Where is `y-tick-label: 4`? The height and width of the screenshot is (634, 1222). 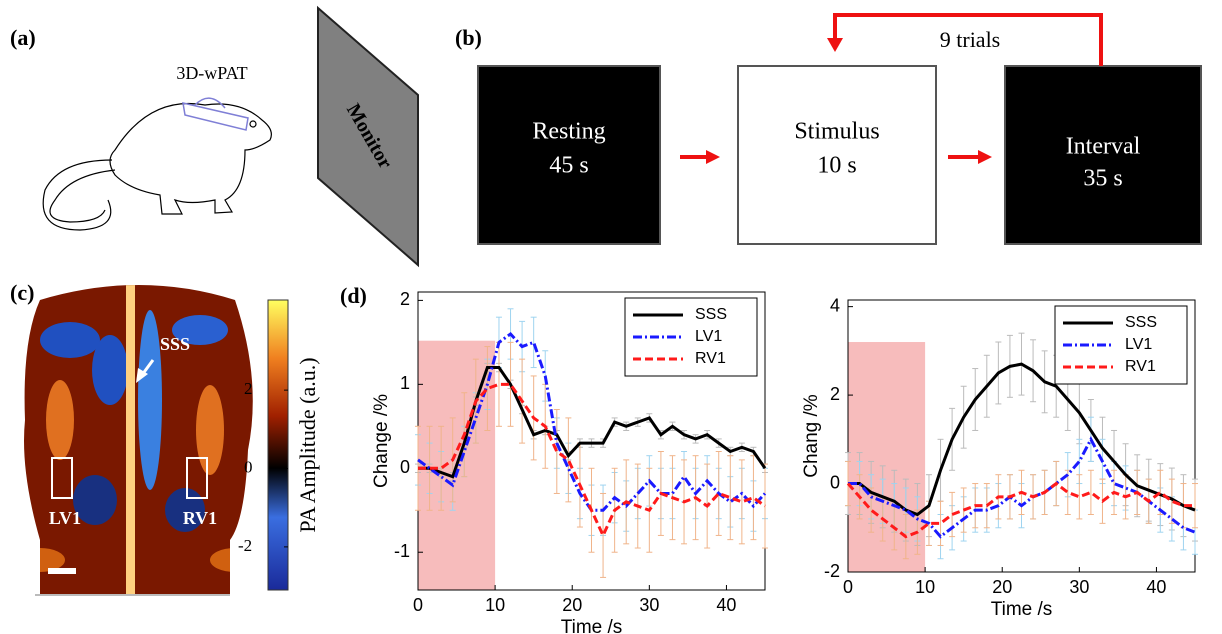 y-tick-label: 4 is located at coordinates (835, 305).